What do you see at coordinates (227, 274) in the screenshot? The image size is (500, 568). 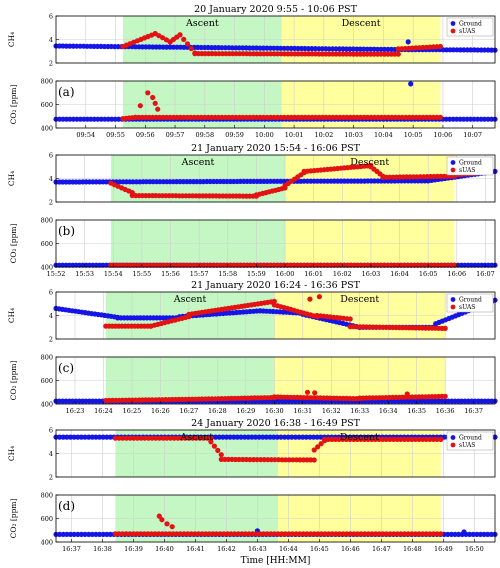 I see `x-tick-label: 15:58` at bounding box center [227, 274].